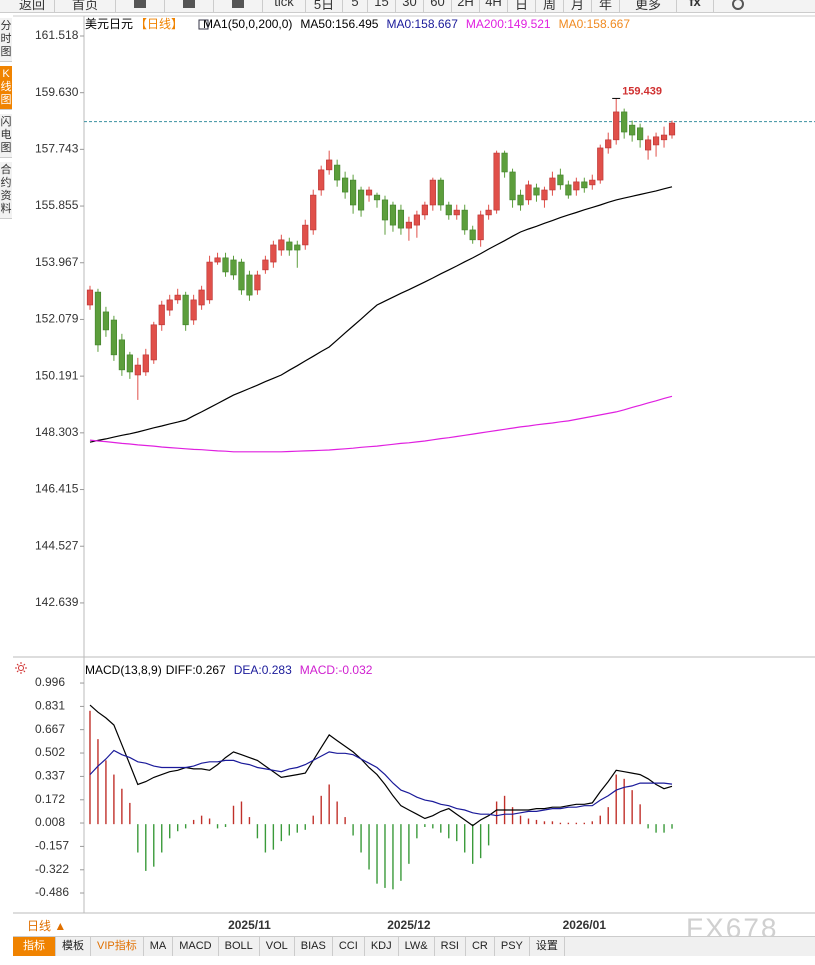 This screenshot has height=965, width=815. What do you see at coordinates (50, 752) in the screenshot?
I see `y-tick-label: 0.502` at bounding box center [50, 752].